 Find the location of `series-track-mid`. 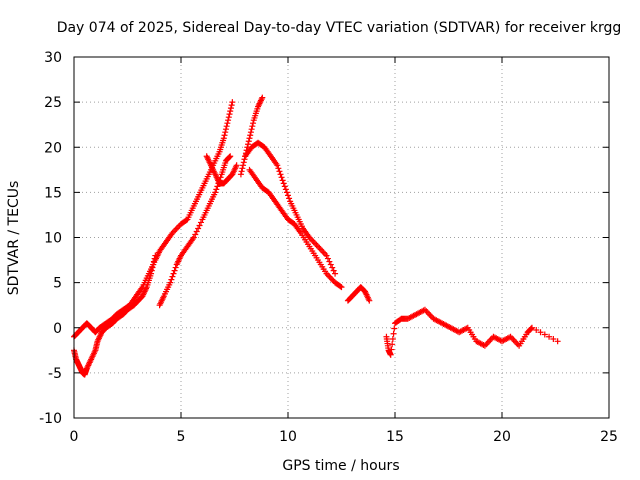

series-track-mid is located at coordinates (358, 294).